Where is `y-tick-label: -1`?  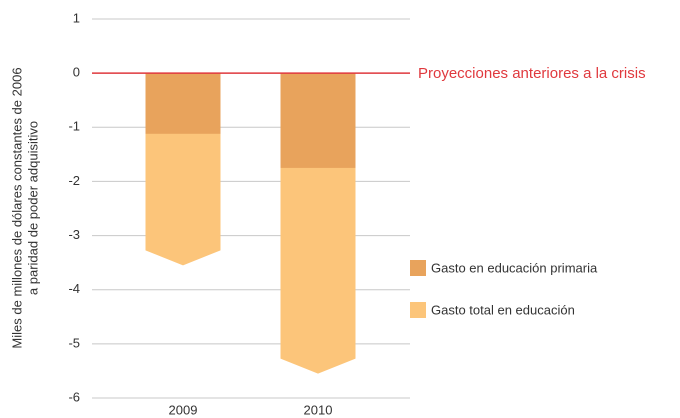
y-tick-label: -1 is located at coordinates (74, 126).